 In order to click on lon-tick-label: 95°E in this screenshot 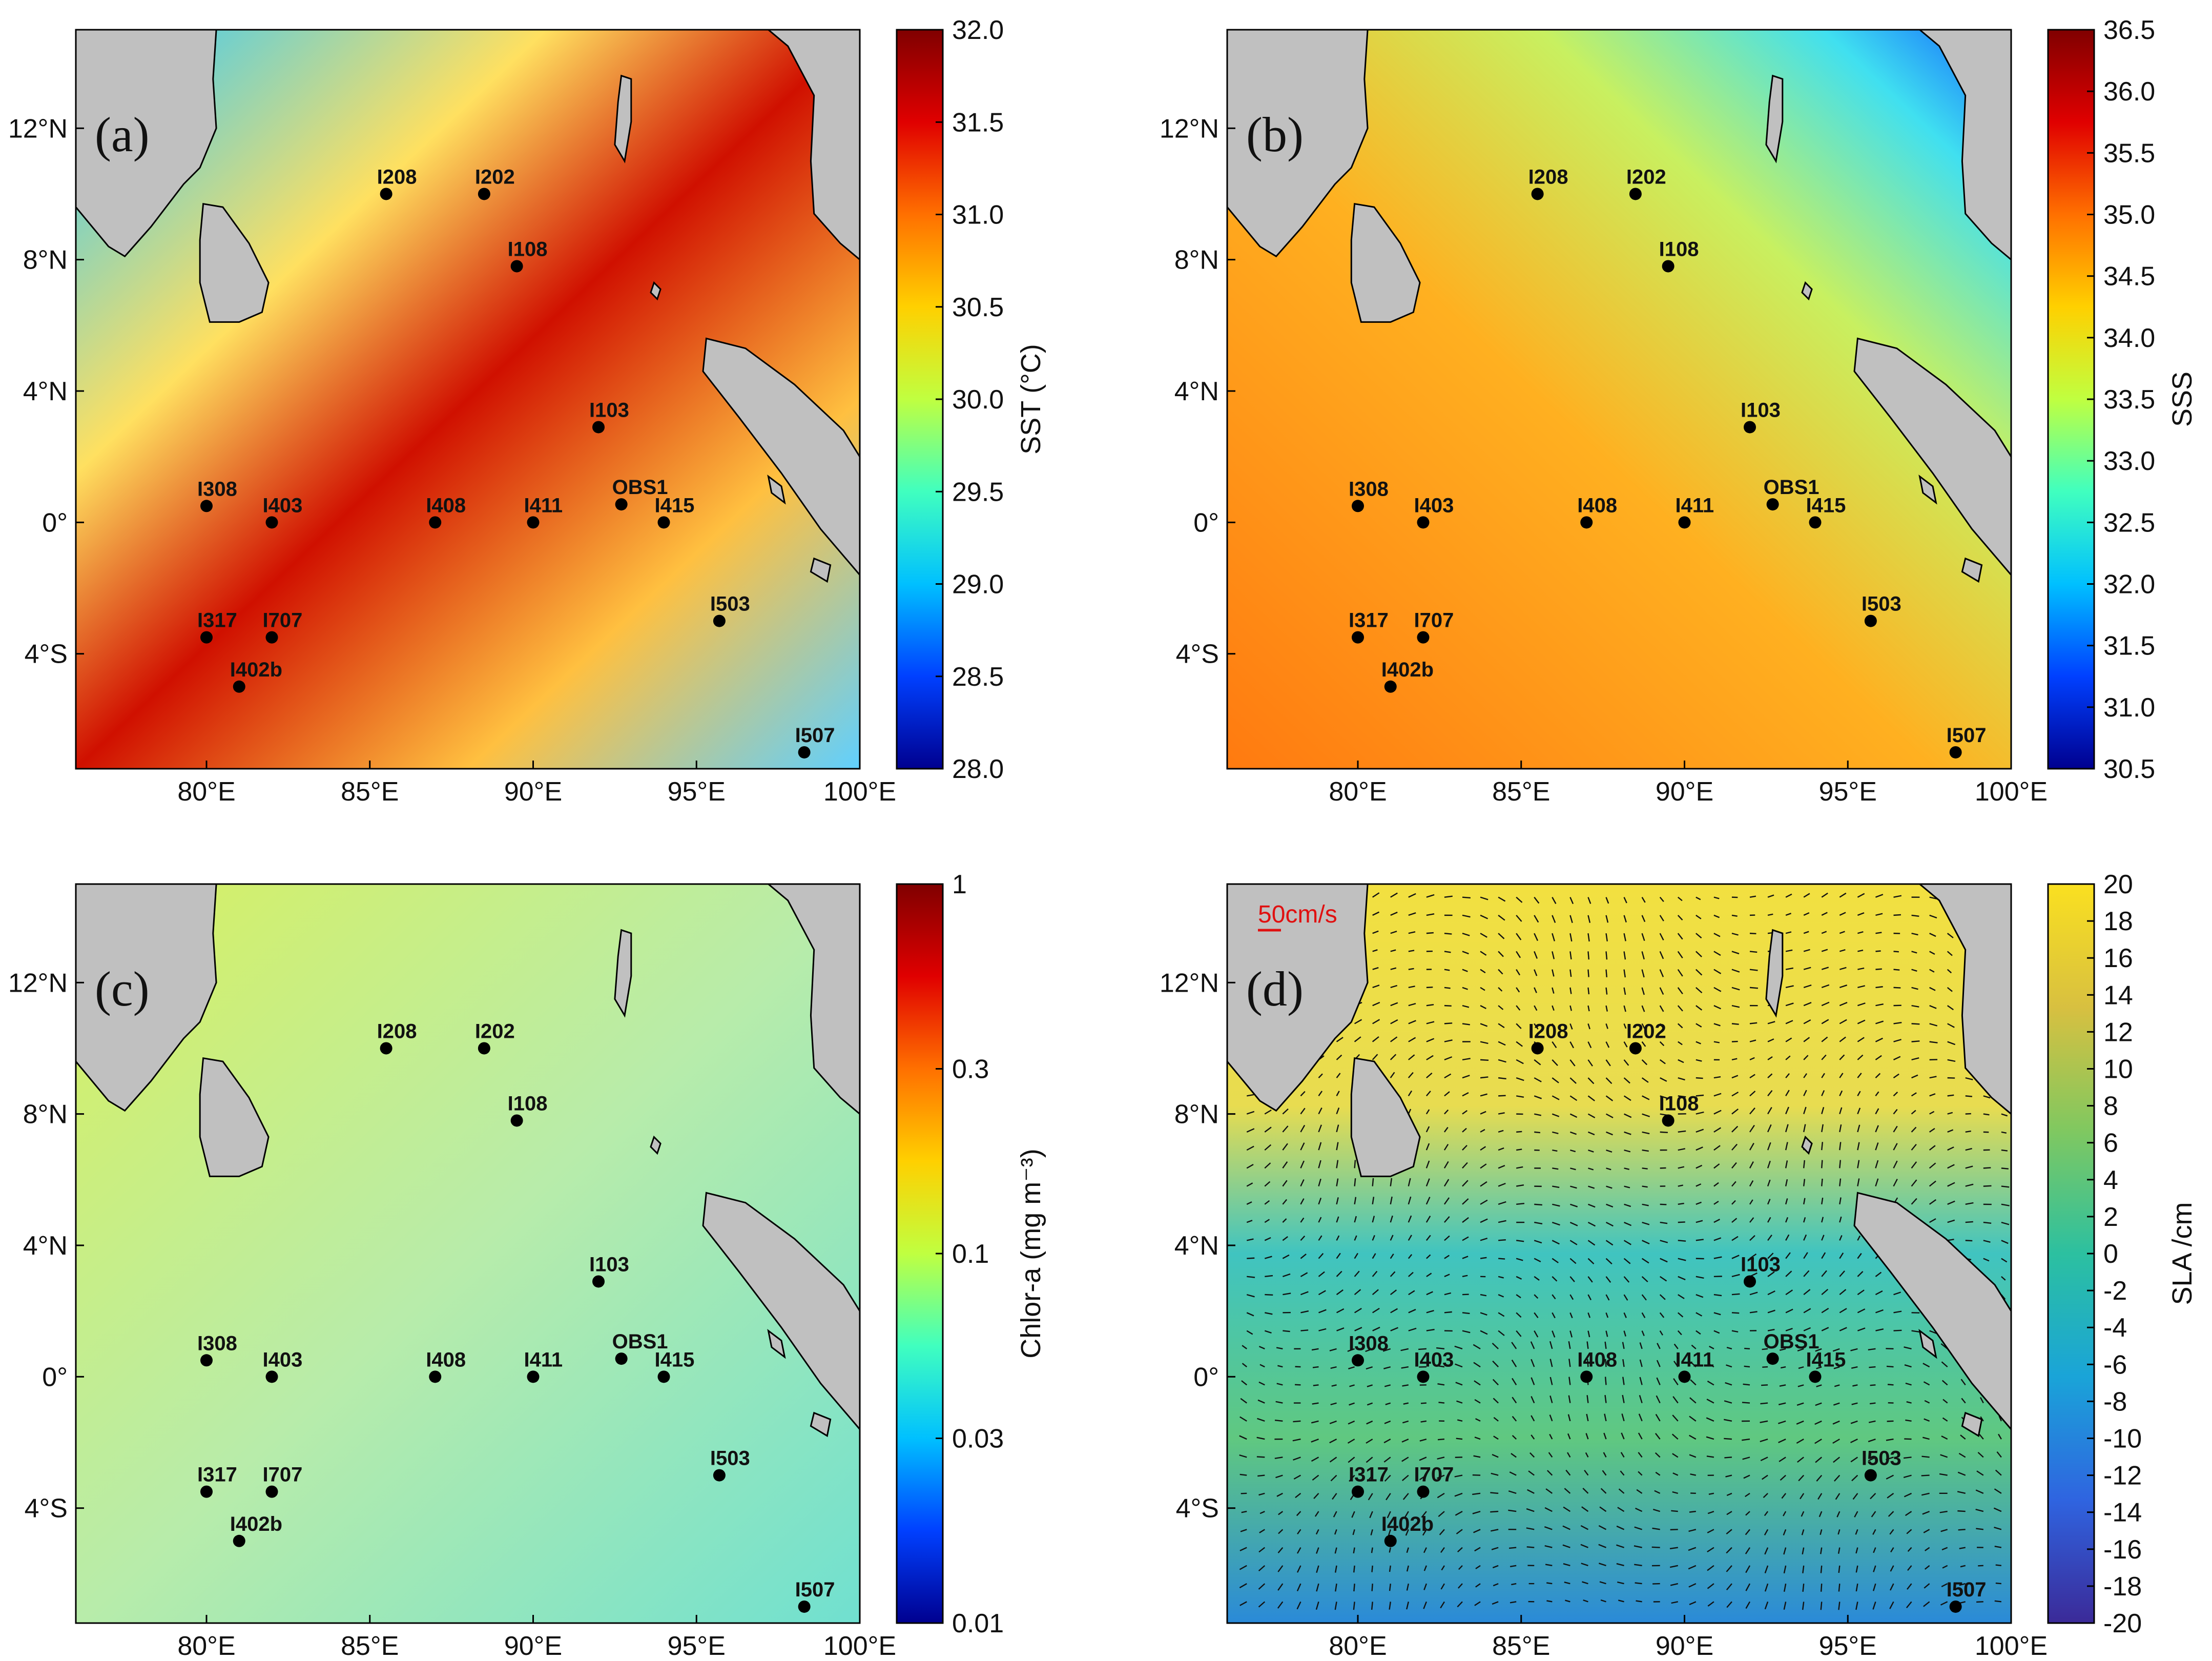, I will do `click(697, 1646)`.